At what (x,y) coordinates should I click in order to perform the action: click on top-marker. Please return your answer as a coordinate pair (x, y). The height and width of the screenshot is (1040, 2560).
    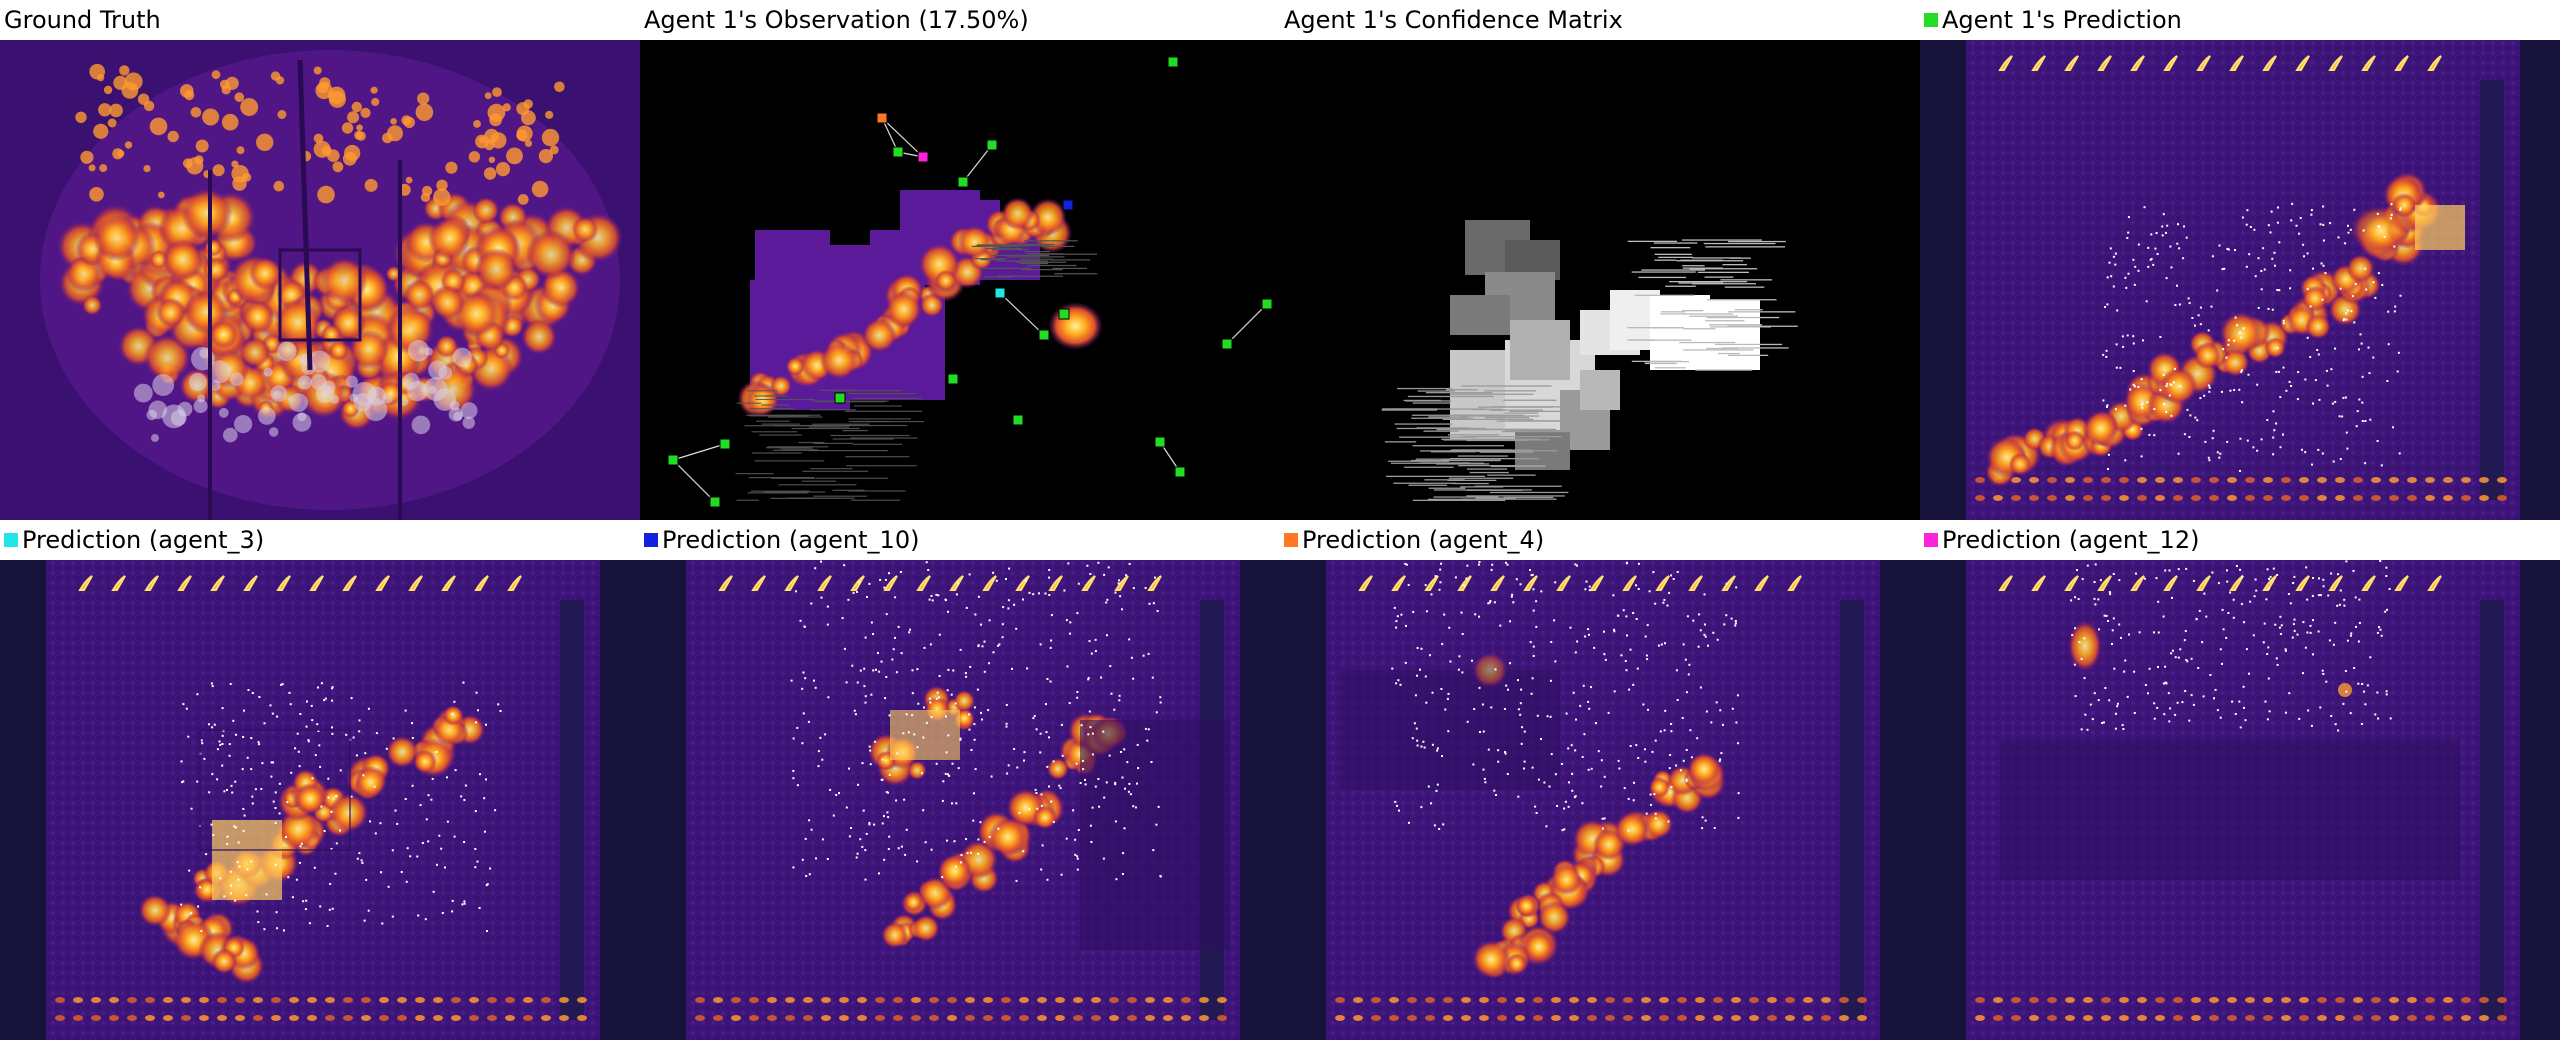
    Looking at the image, I should click on (481, 583).